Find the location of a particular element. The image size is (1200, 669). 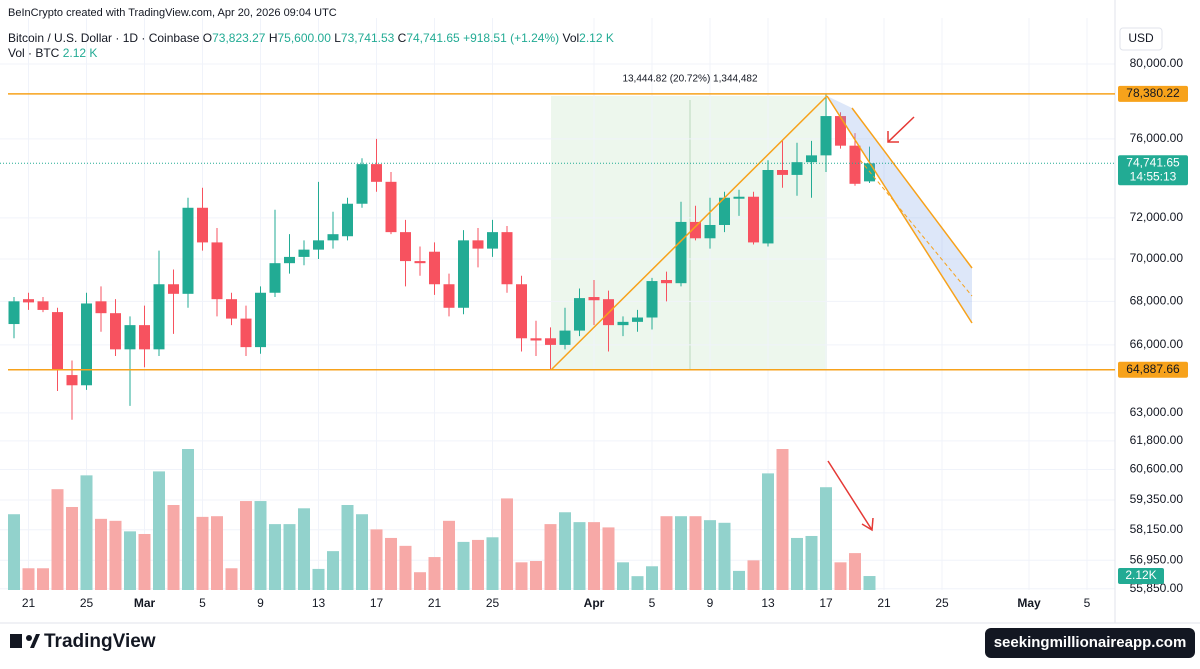

vol-text: 2.12 K is located at coordinates (596, 38).